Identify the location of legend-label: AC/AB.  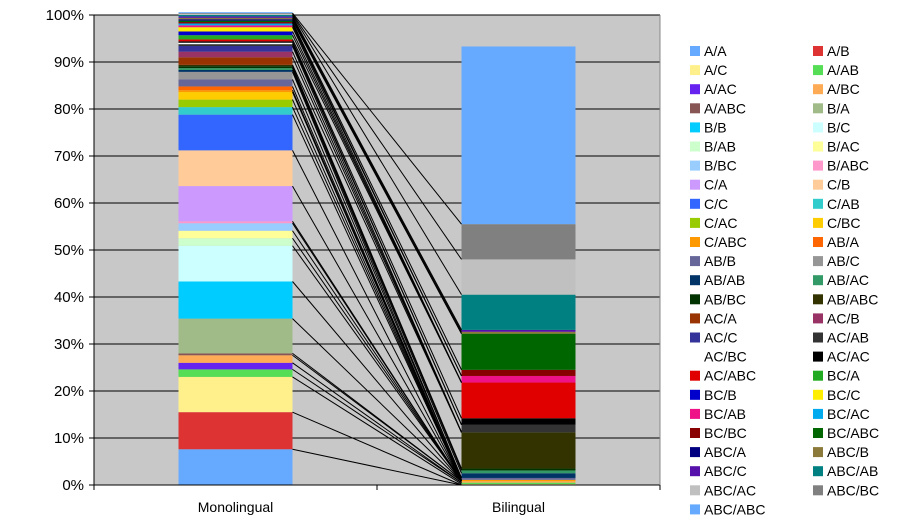
(848, 338).